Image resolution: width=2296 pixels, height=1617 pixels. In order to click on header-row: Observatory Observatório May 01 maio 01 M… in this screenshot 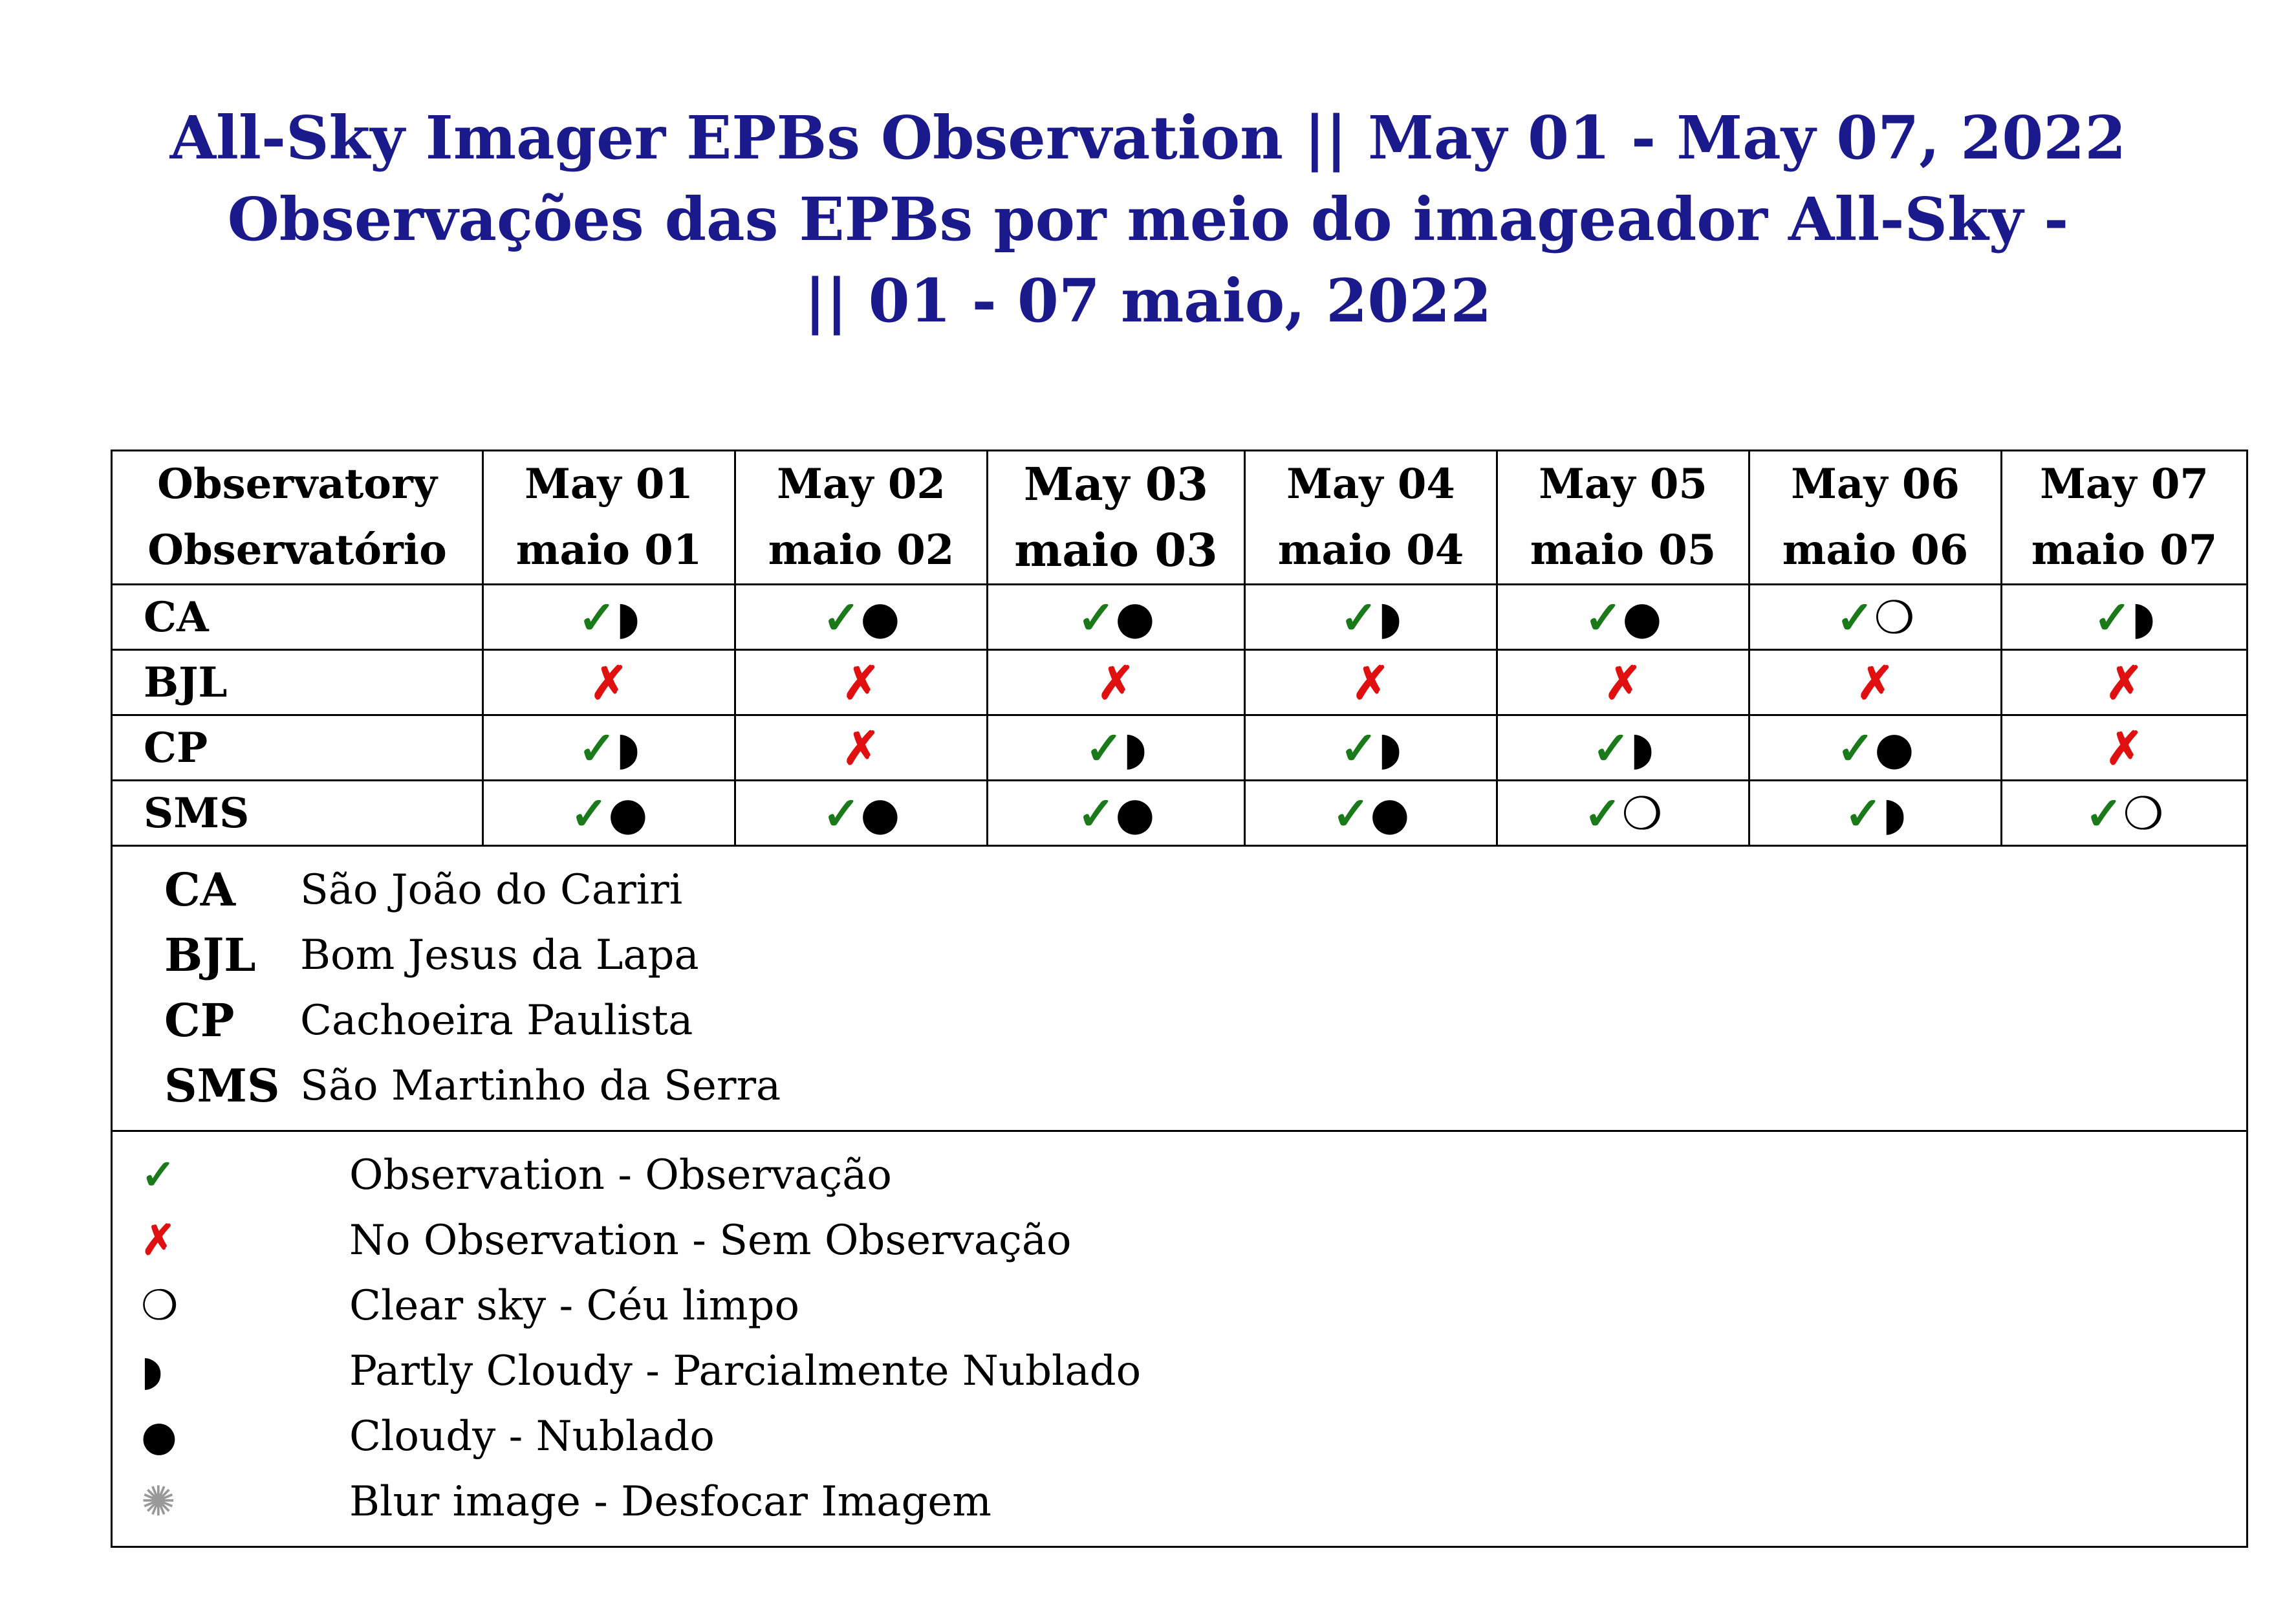, I will do `click(1179, 518)`.